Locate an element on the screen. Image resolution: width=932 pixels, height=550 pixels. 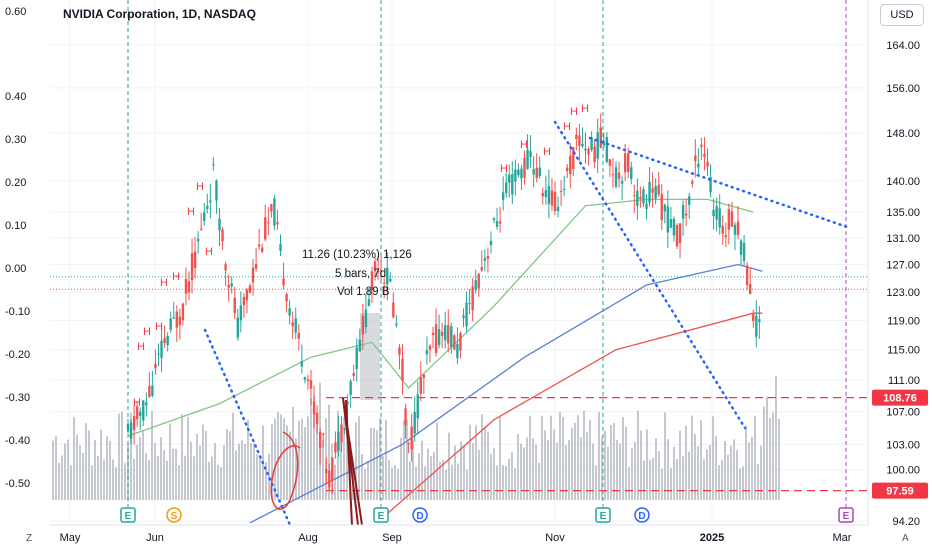
left-axis-tick: -0.30 is located at coordinates (17, 398).